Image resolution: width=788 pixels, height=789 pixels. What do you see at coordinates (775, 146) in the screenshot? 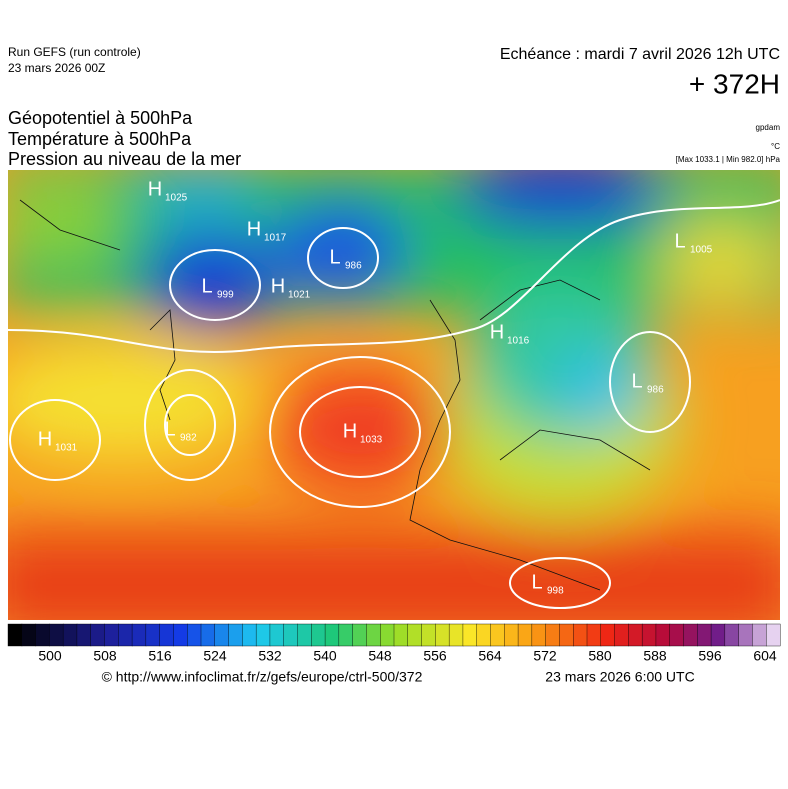
I see `unit-label: °C` at bounding box center [775, 146].